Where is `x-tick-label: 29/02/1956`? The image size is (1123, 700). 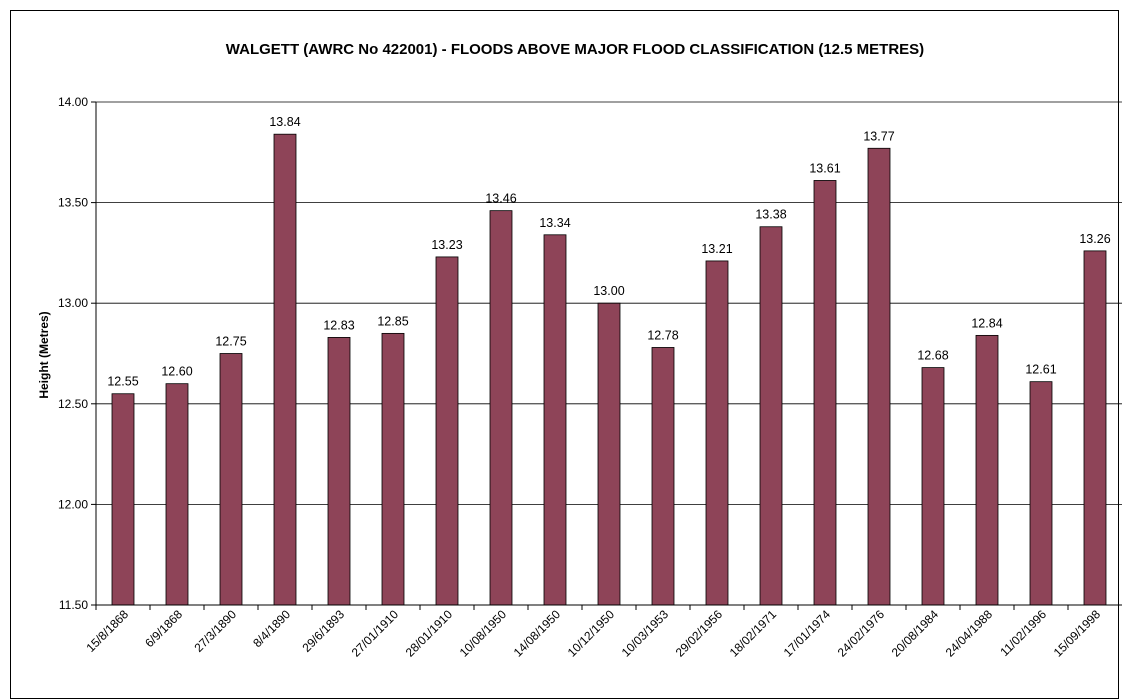
x-tick-label: 29/02/1956 is located at coordinates (699, 633).